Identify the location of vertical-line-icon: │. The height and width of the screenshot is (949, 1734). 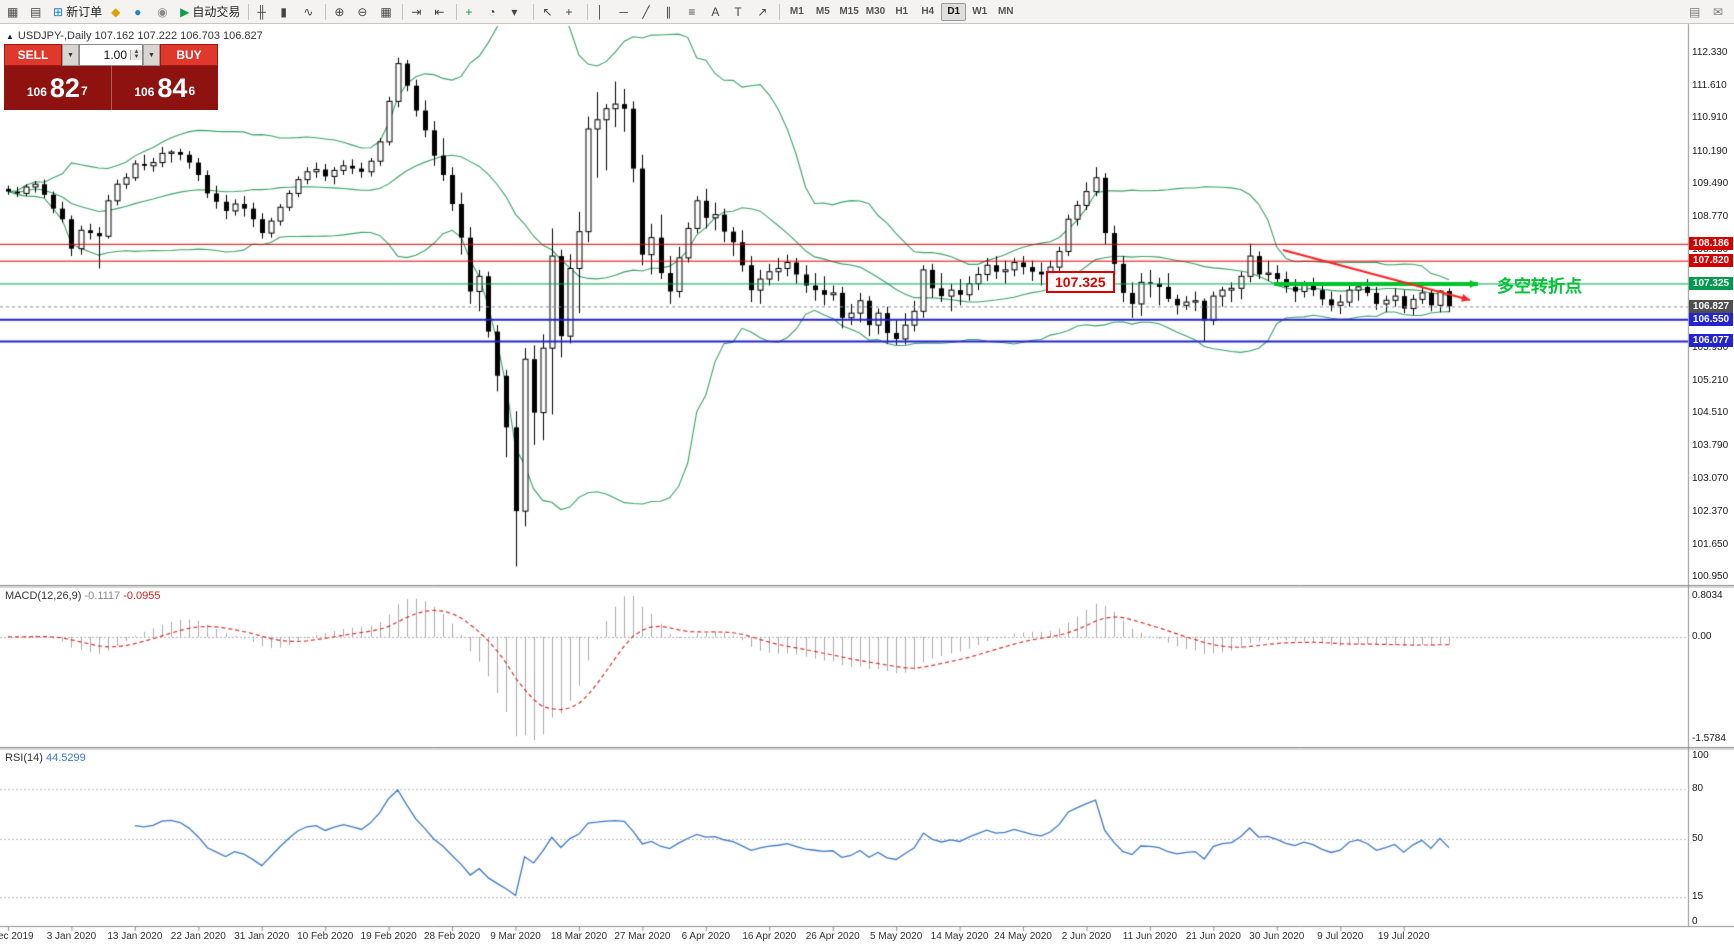
(600, 11).